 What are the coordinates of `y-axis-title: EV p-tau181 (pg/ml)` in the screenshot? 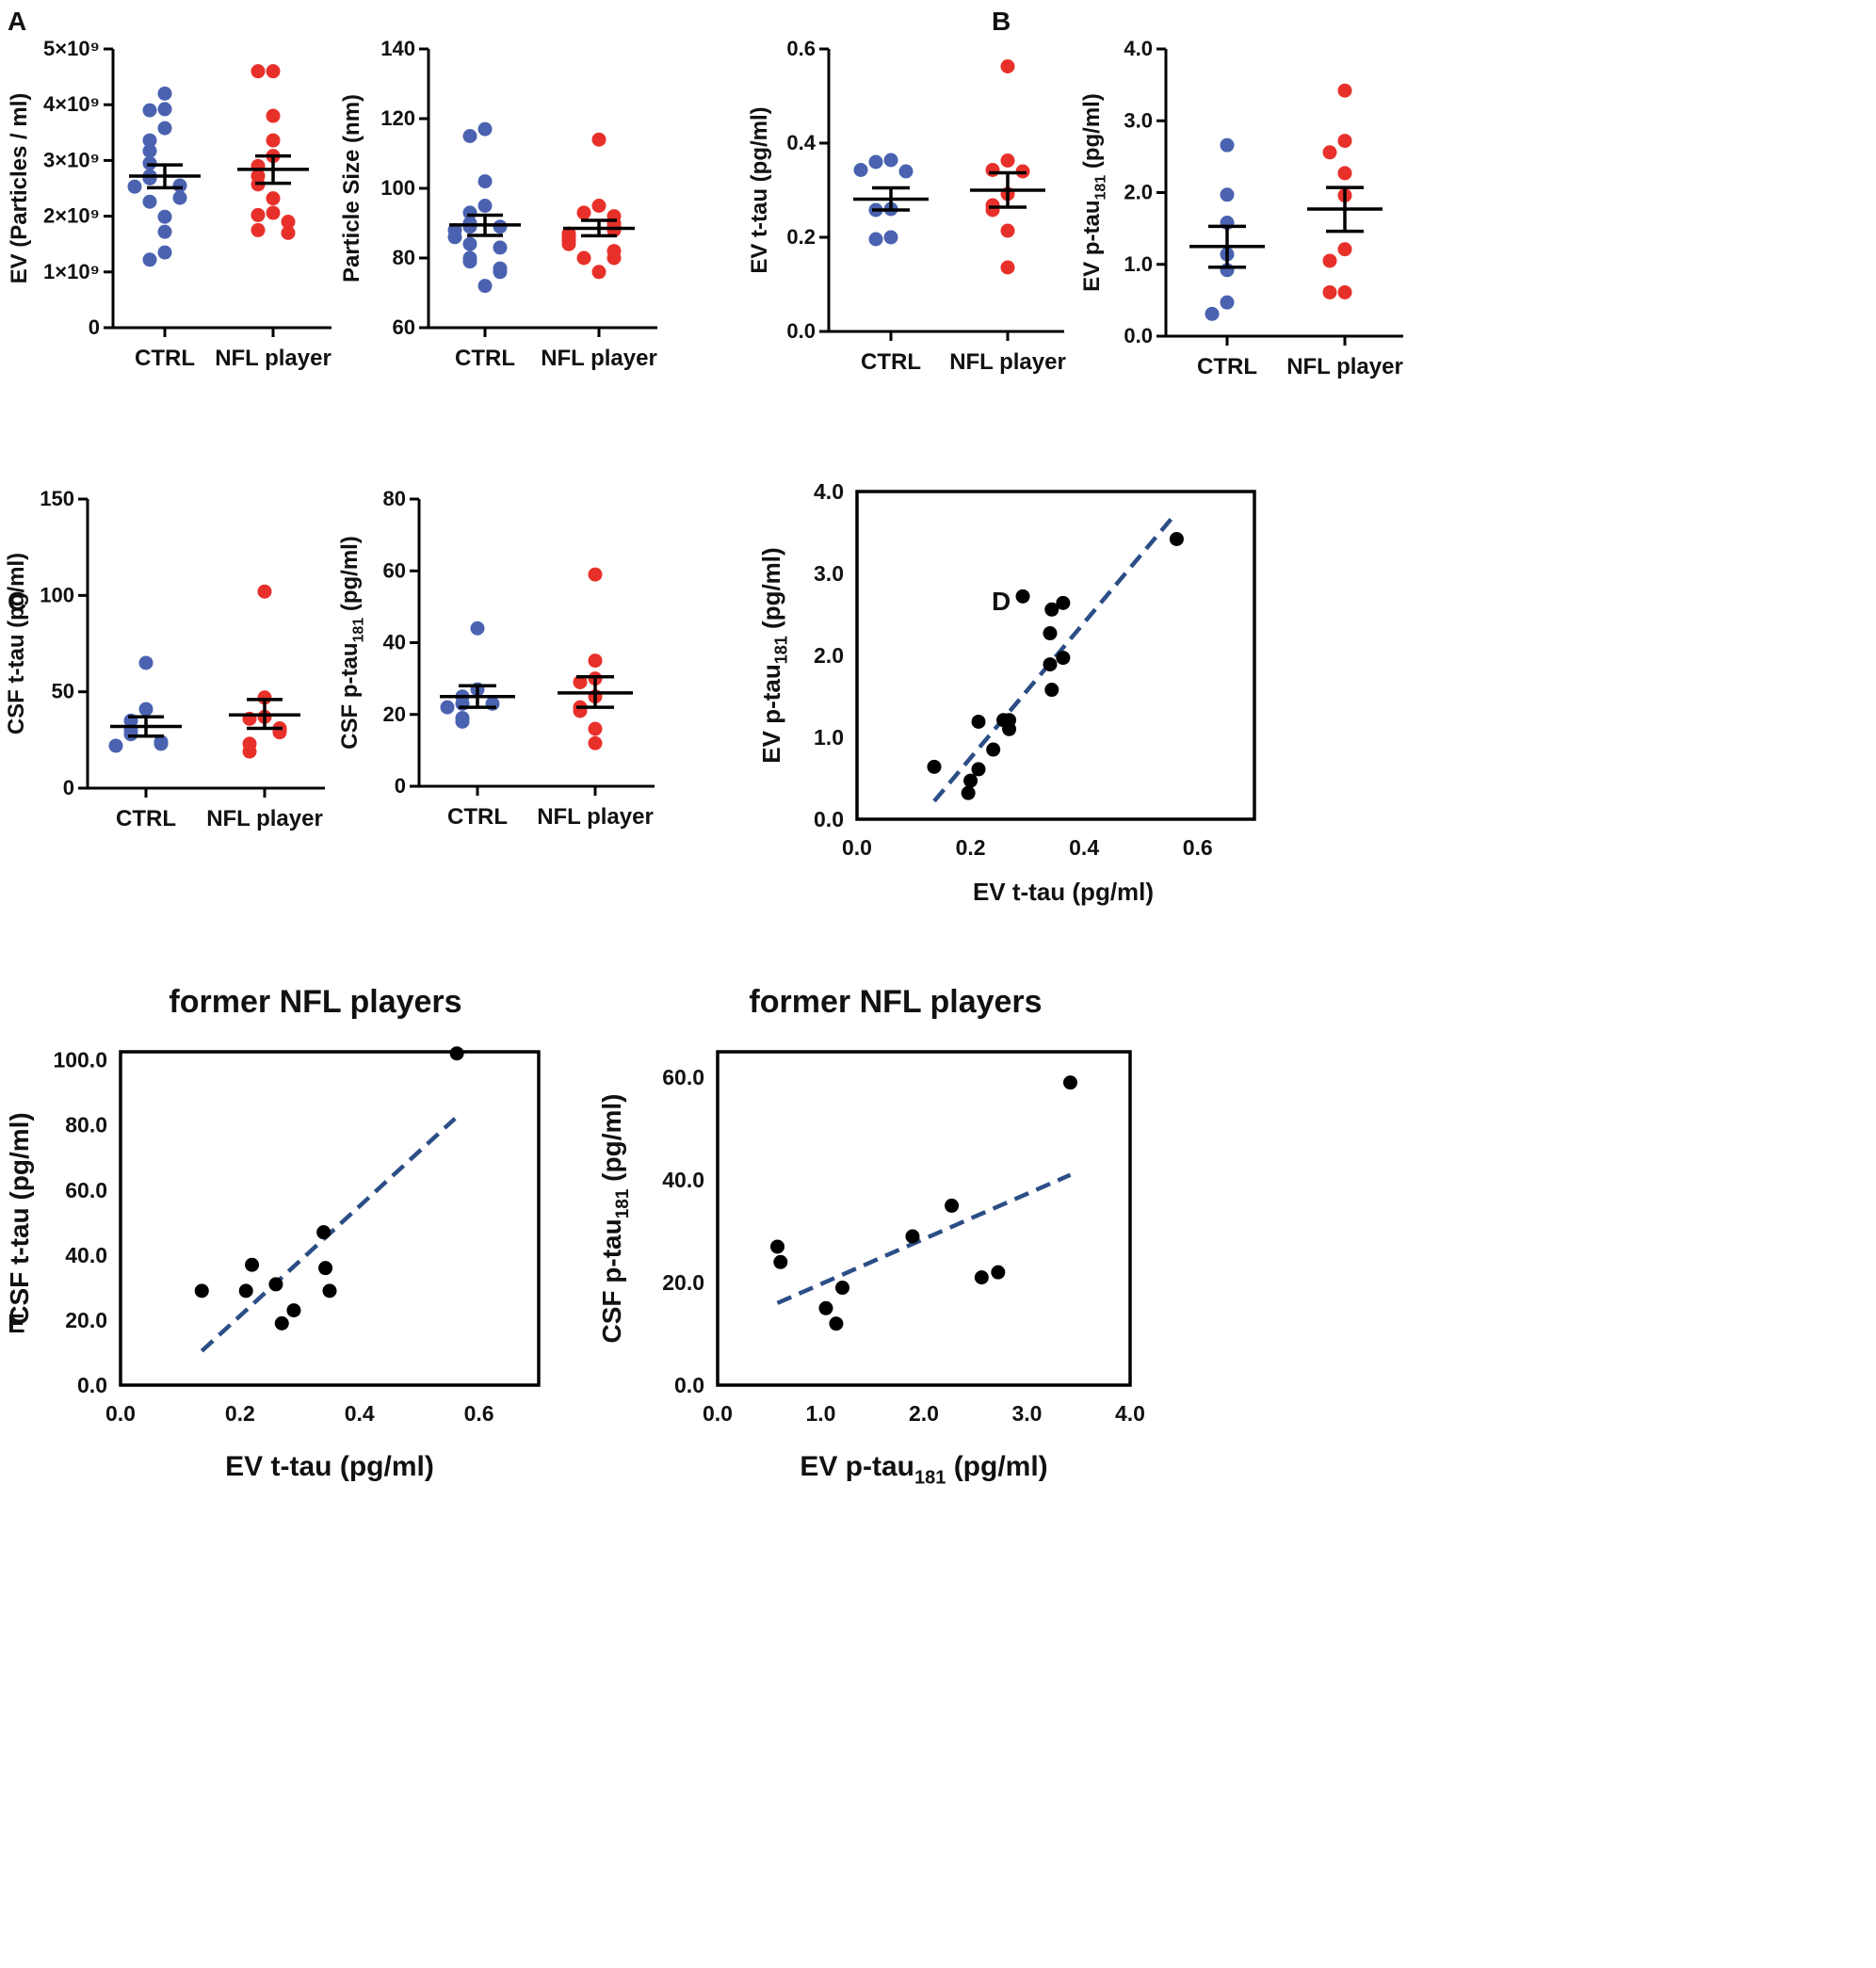 It's located at (1094, 192).